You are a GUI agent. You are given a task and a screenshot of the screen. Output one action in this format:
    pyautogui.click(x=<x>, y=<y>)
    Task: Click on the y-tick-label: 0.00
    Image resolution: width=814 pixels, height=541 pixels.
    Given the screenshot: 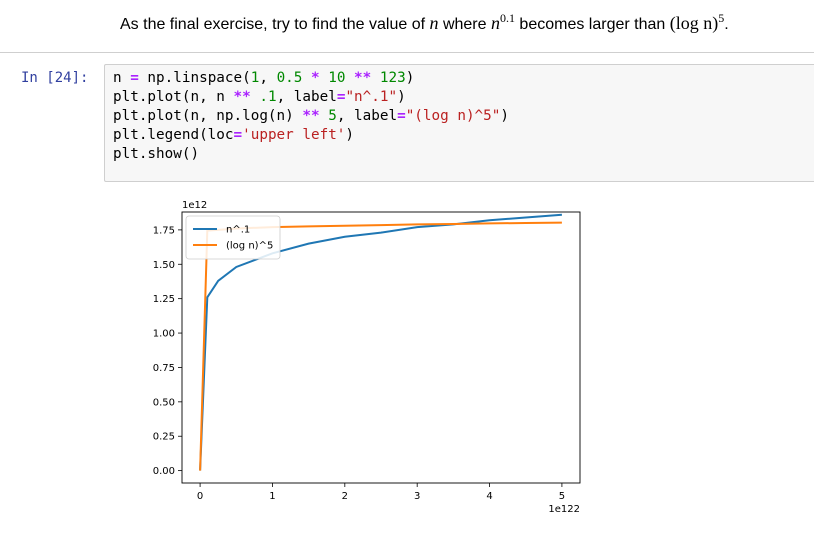 What is the action you would take?
    pyautogui.click(x=164, y=471)
    